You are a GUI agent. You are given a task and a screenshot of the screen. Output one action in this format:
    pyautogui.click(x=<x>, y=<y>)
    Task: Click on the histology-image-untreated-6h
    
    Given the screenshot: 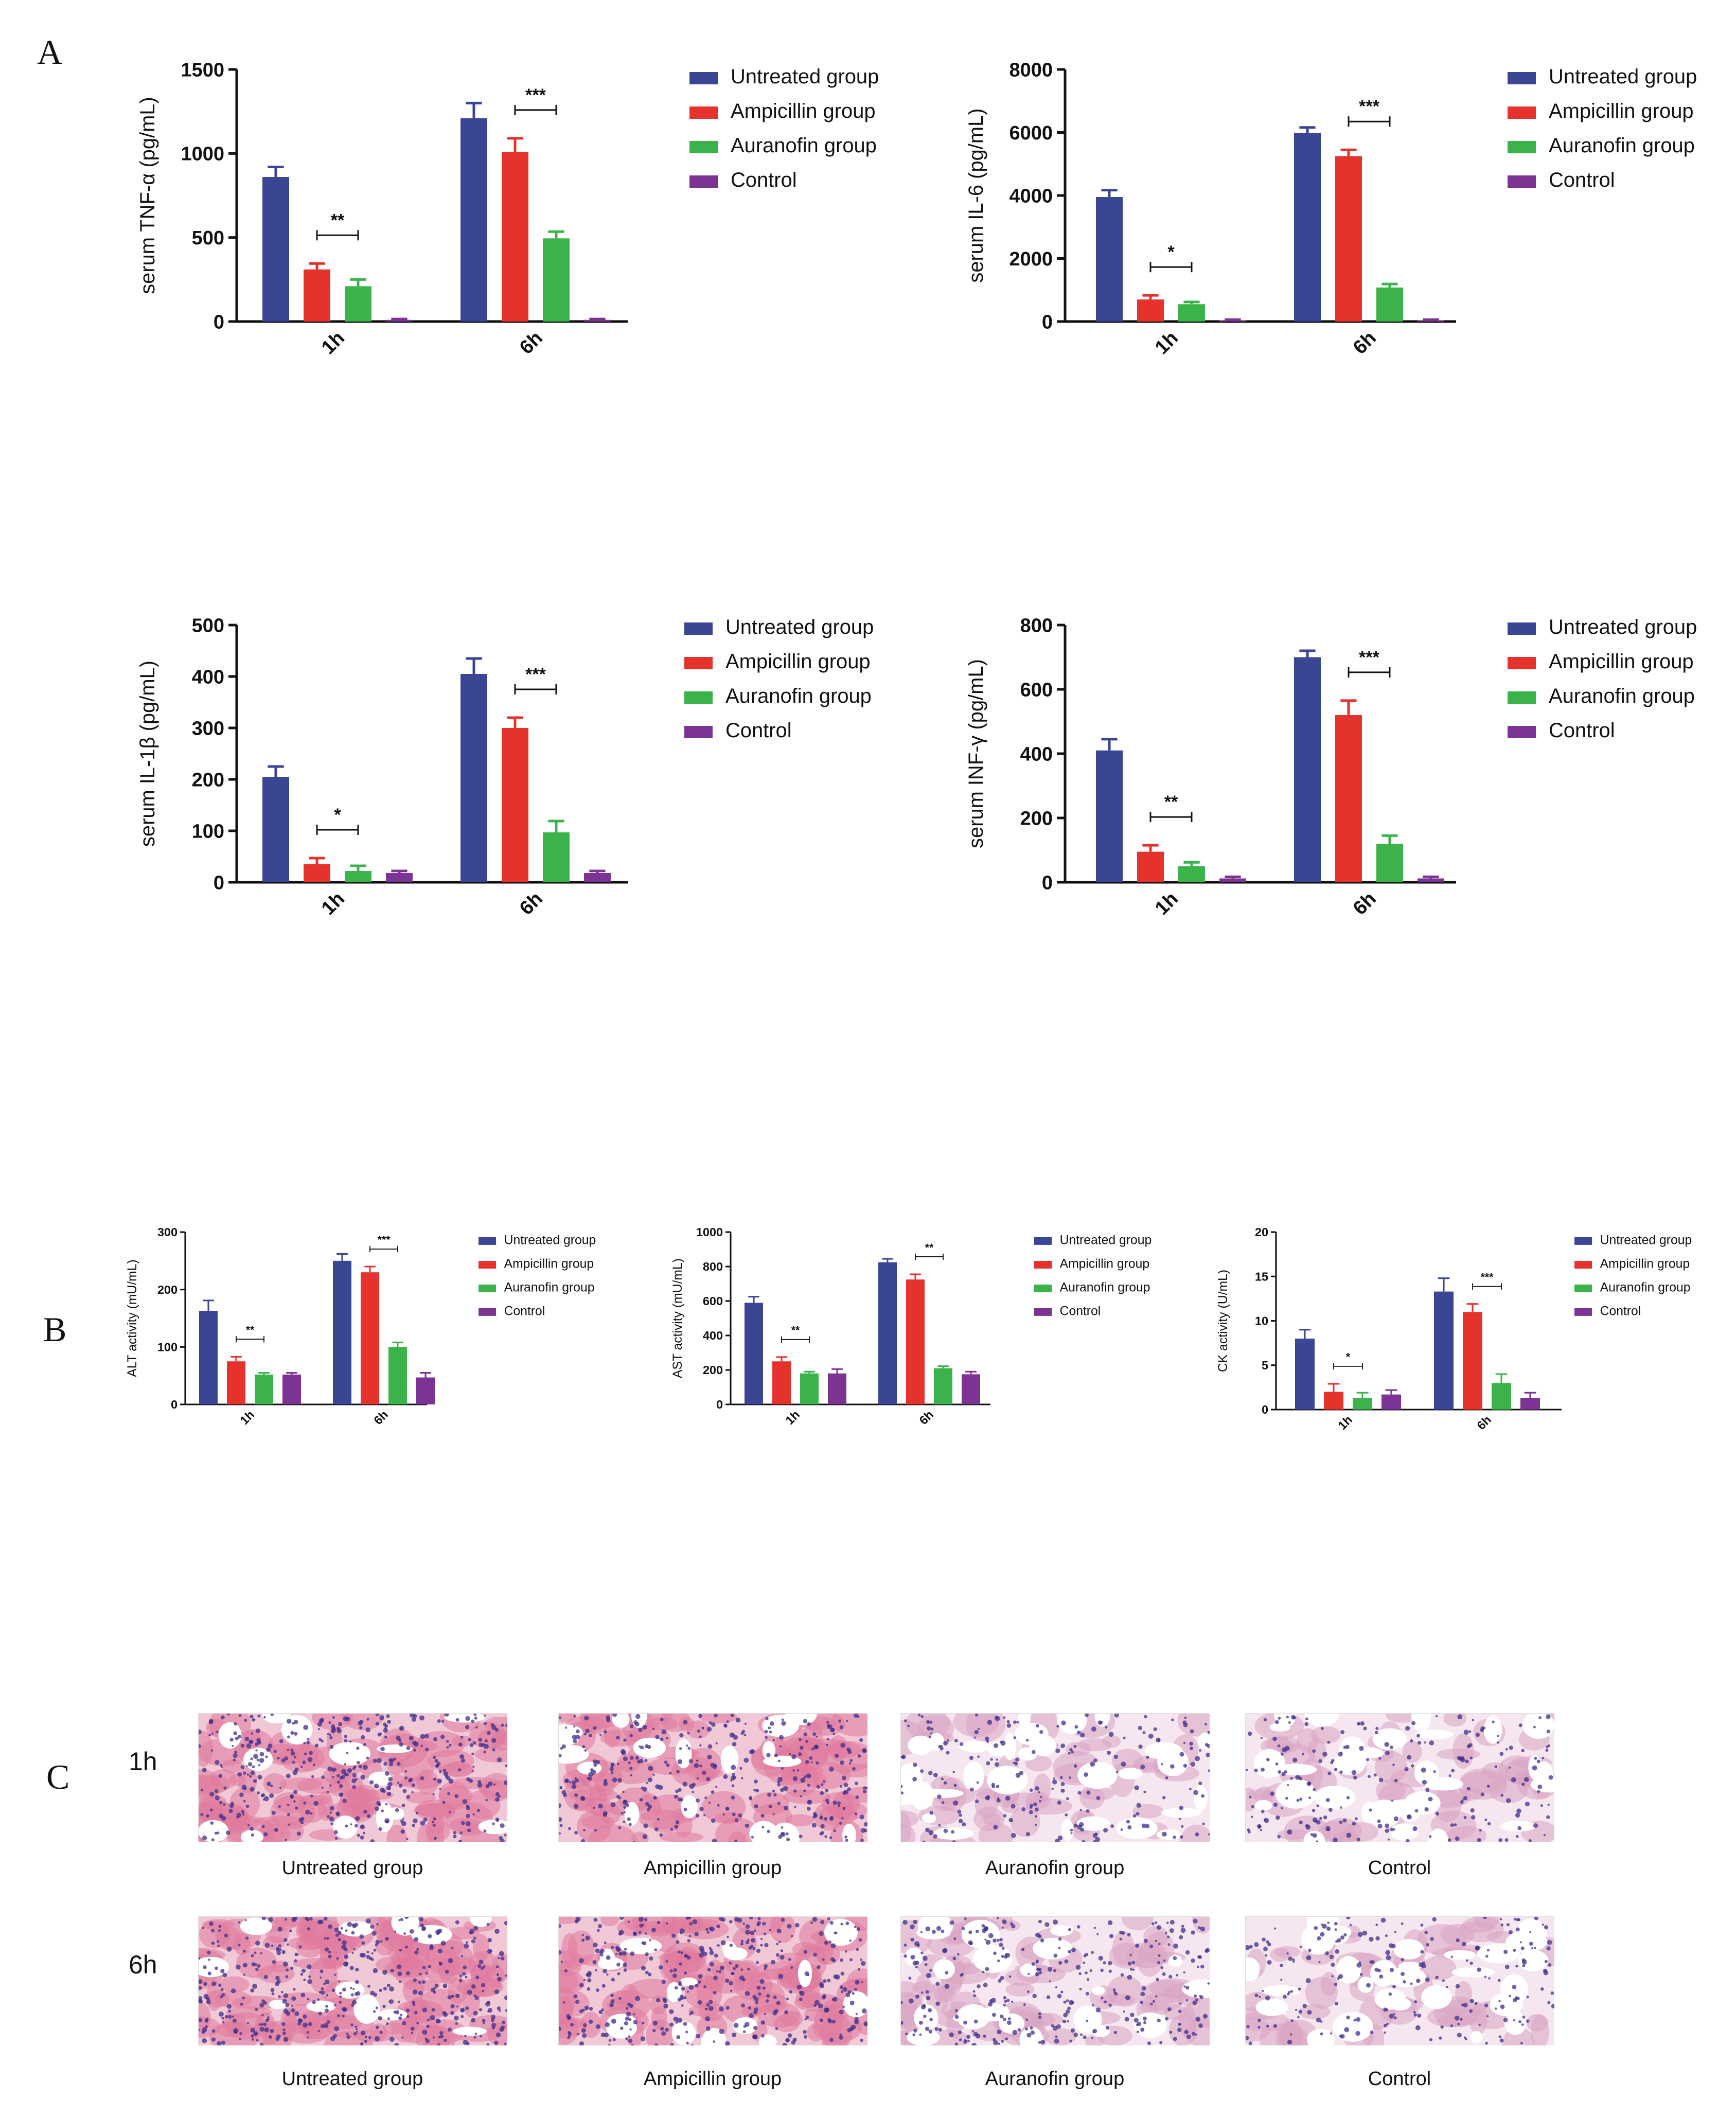 What is the action you would take?
    pyautogui.click(x=344, y=1983)
    